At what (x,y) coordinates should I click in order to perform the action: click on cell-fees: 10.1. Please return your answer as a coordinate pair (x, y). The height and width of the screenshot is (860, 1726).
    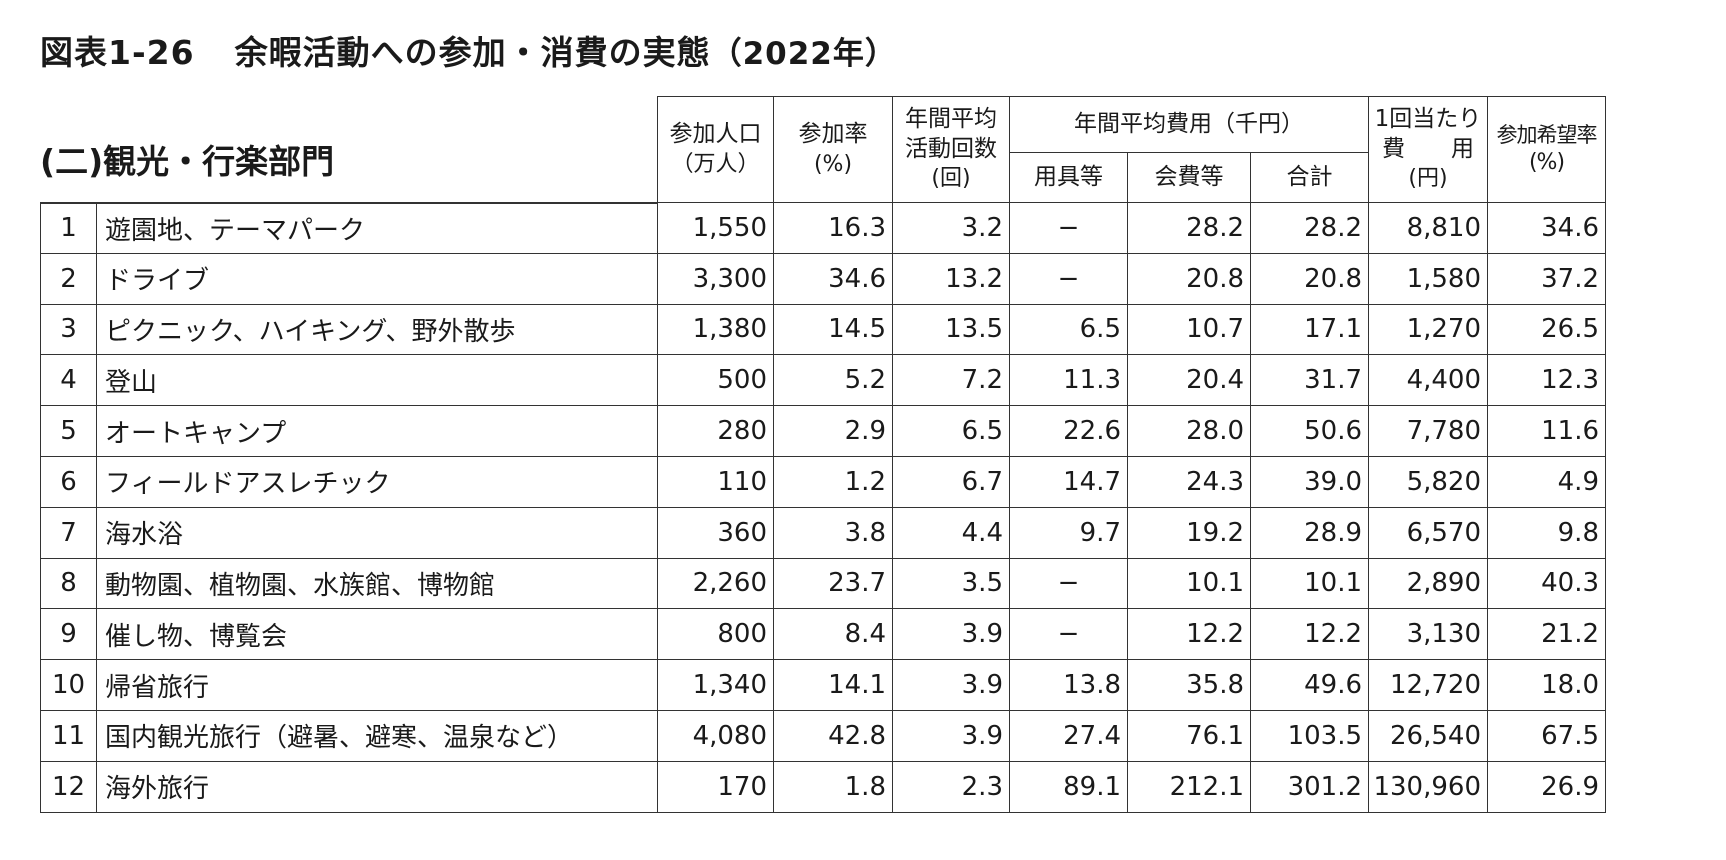
    Looking at the image, I should click on (1189, 583).